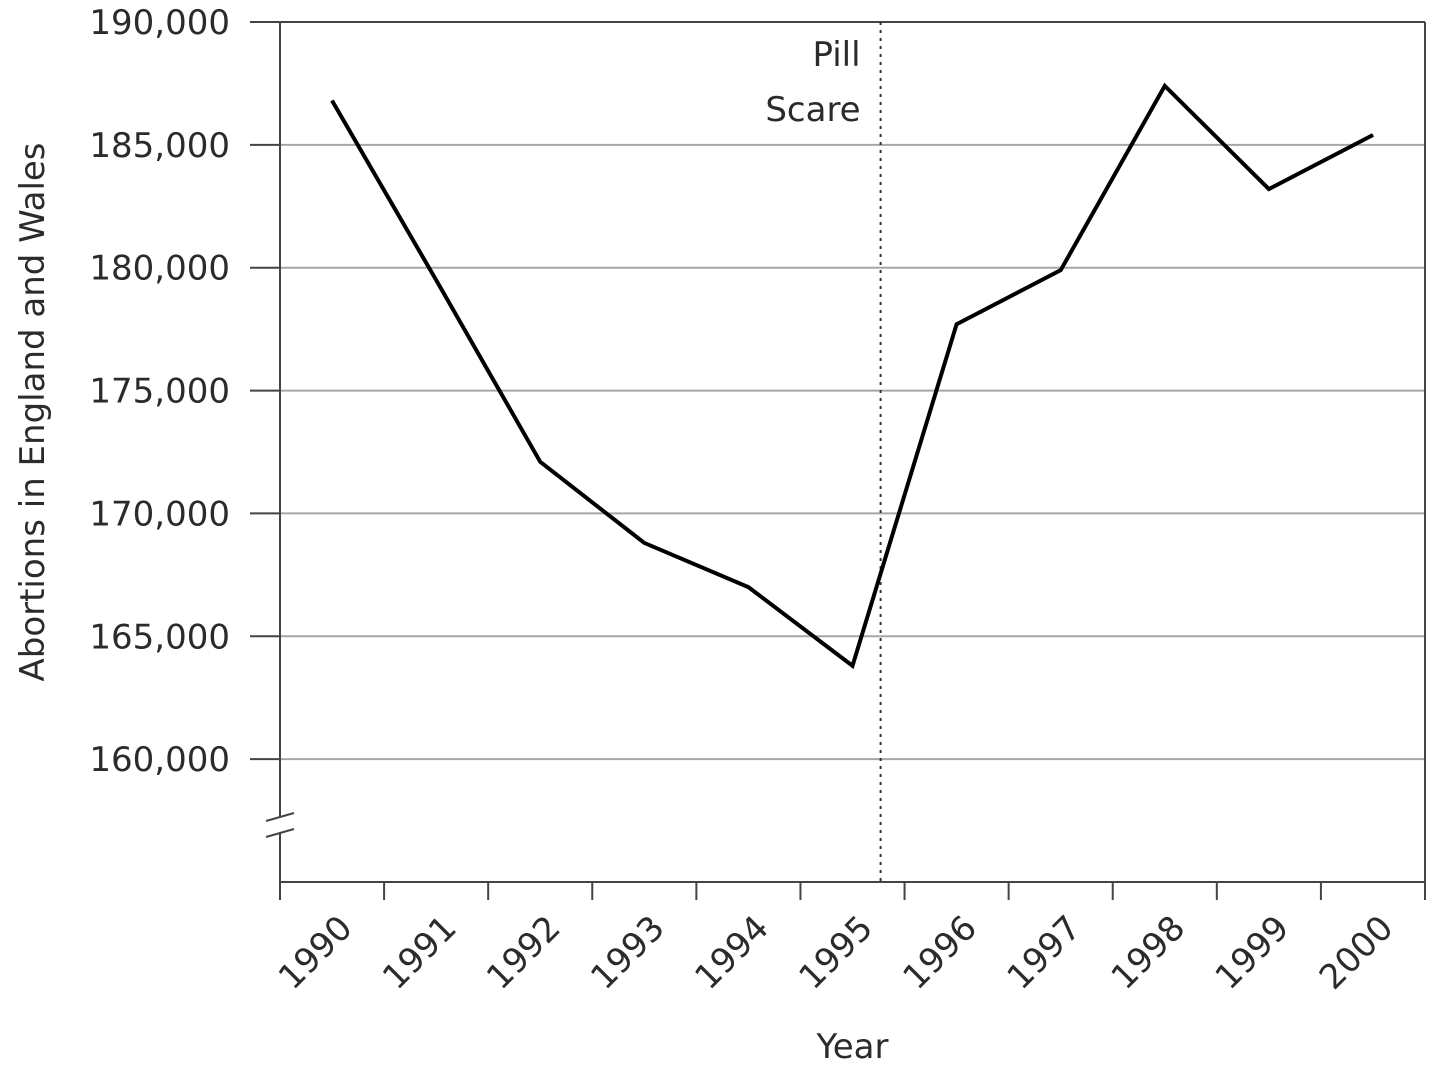  I want to click on annotation-label: Pill, so click(836, 55).